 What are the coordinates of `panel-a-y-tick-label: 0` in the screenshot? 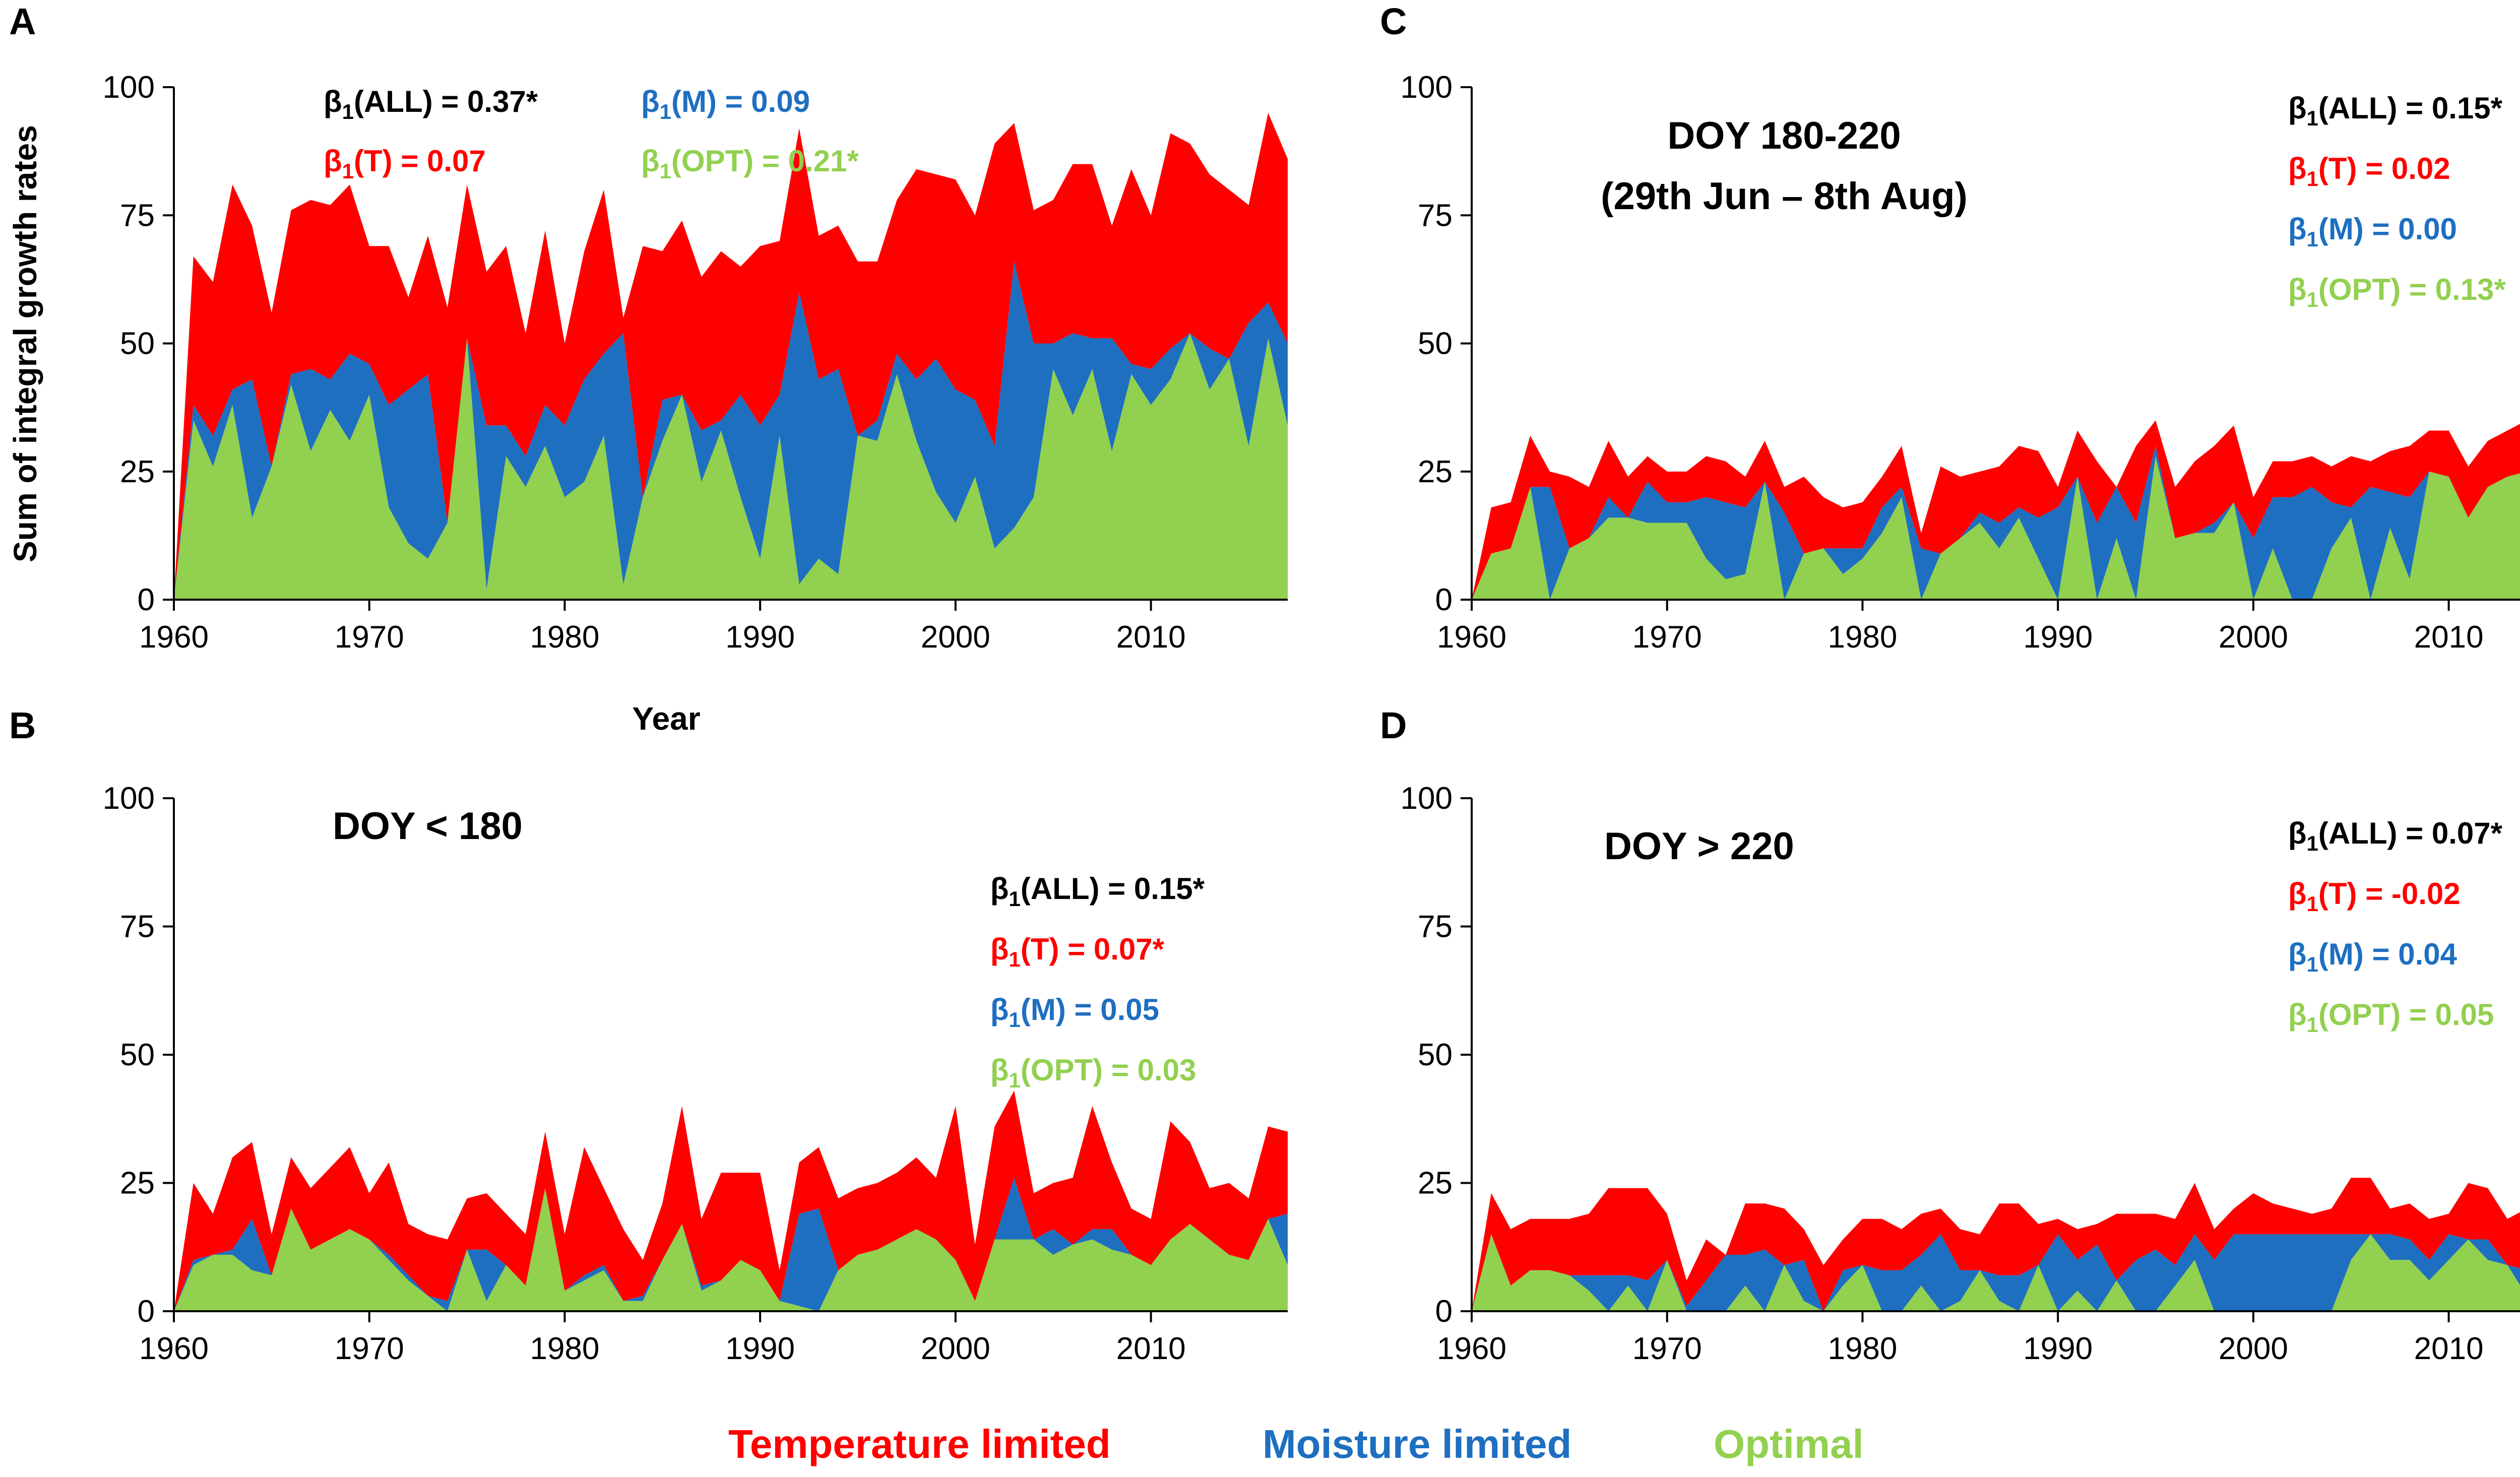 It's located at (146, 600).